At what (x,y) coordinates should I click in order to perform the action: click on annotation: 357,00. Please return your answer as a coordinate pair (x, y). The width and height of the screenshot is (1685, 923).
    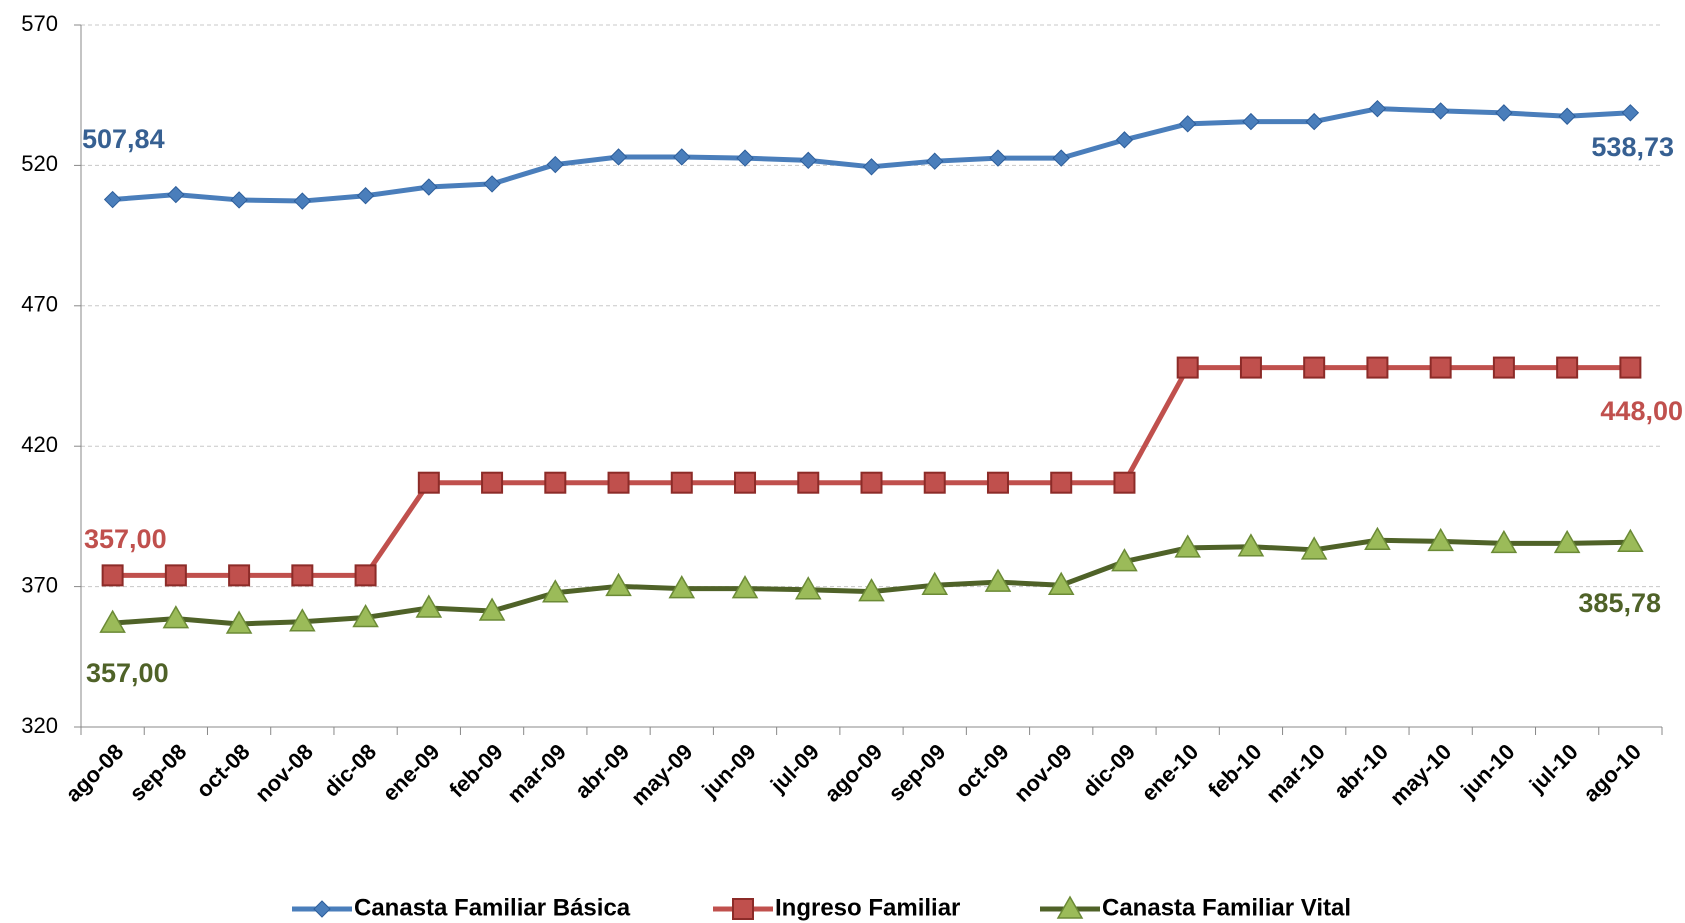
    Looking at the image, I should click on (125, 539).